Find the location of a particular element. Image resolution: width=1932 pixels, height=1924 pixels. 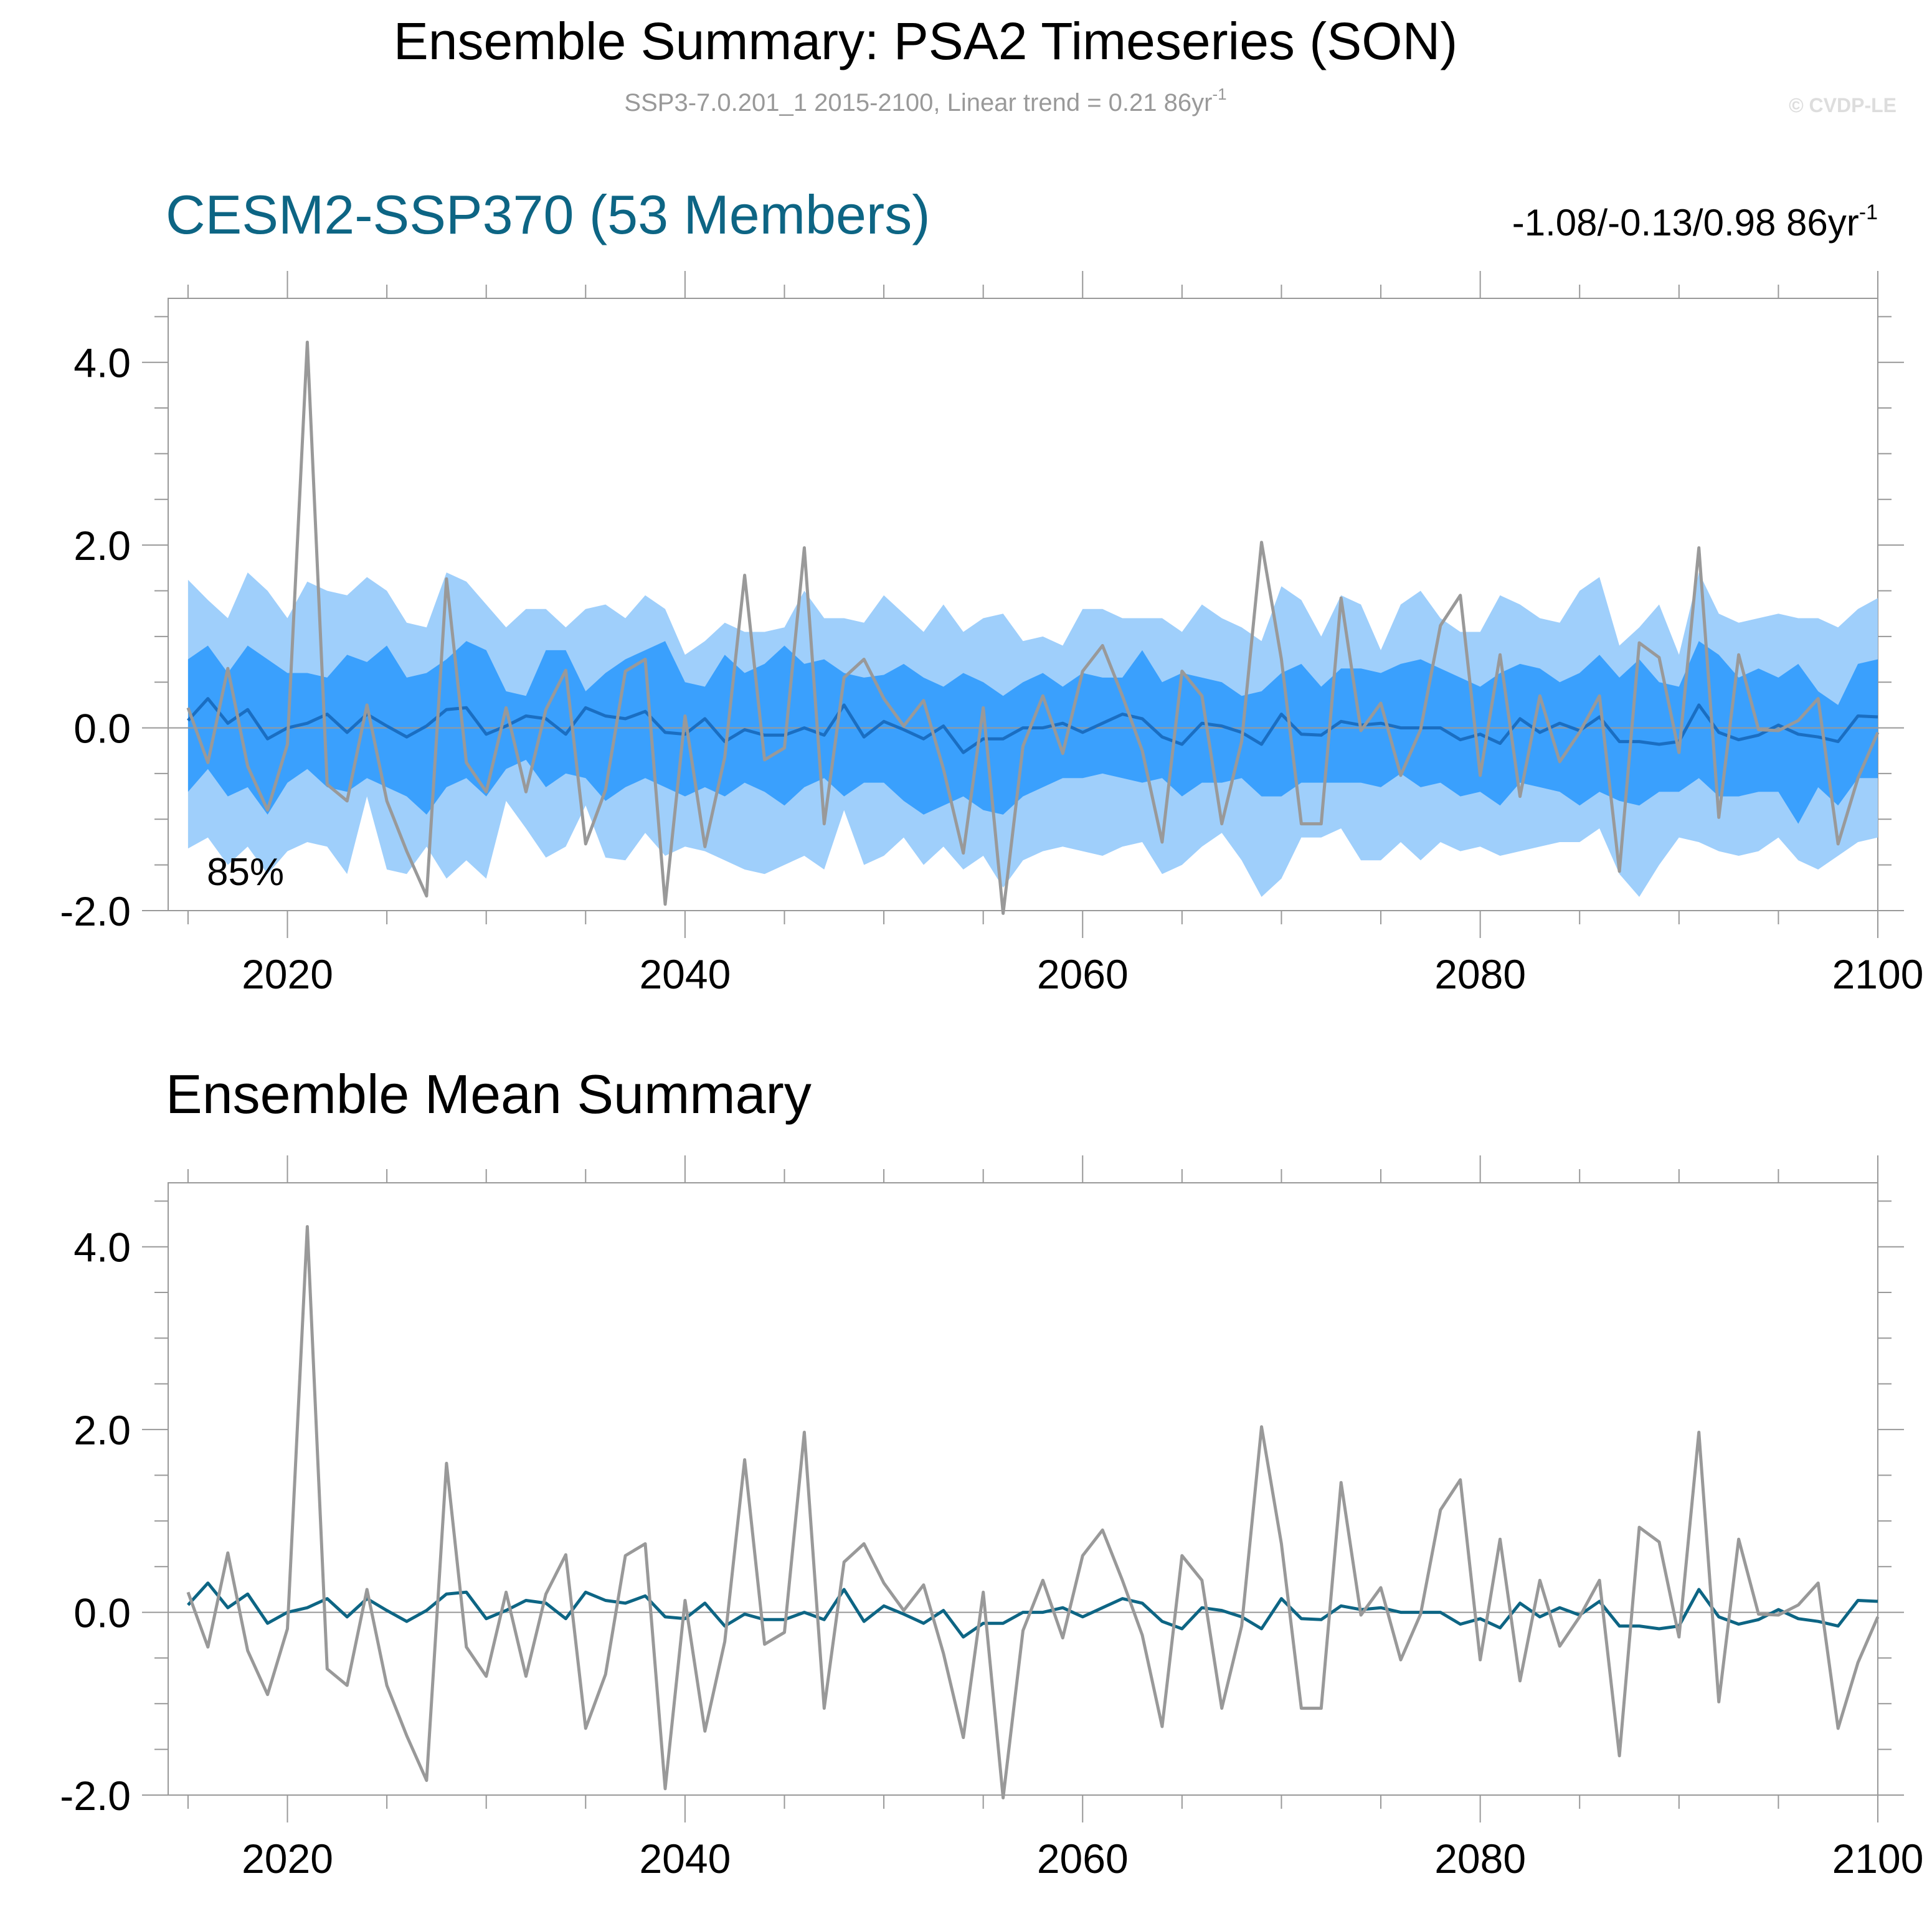

bottom-panel-xtick-label: 2080 is located at coordinates (1480, 1859).